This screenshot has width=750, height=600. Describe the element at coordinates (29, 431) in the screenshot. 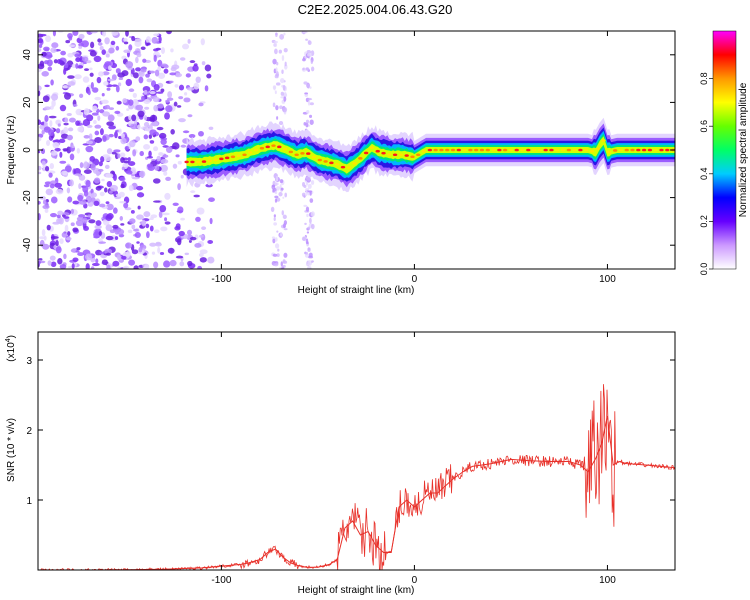

I see `snr-y-tick-label: 2` at that location.